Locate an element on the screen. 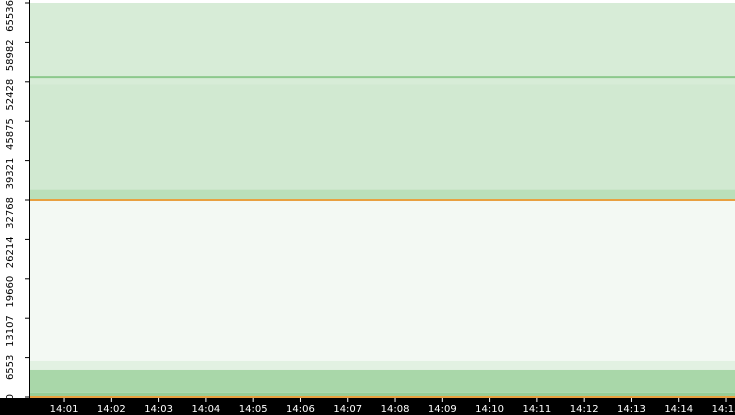  x-axis-strip is located at coordinates (367, 406).